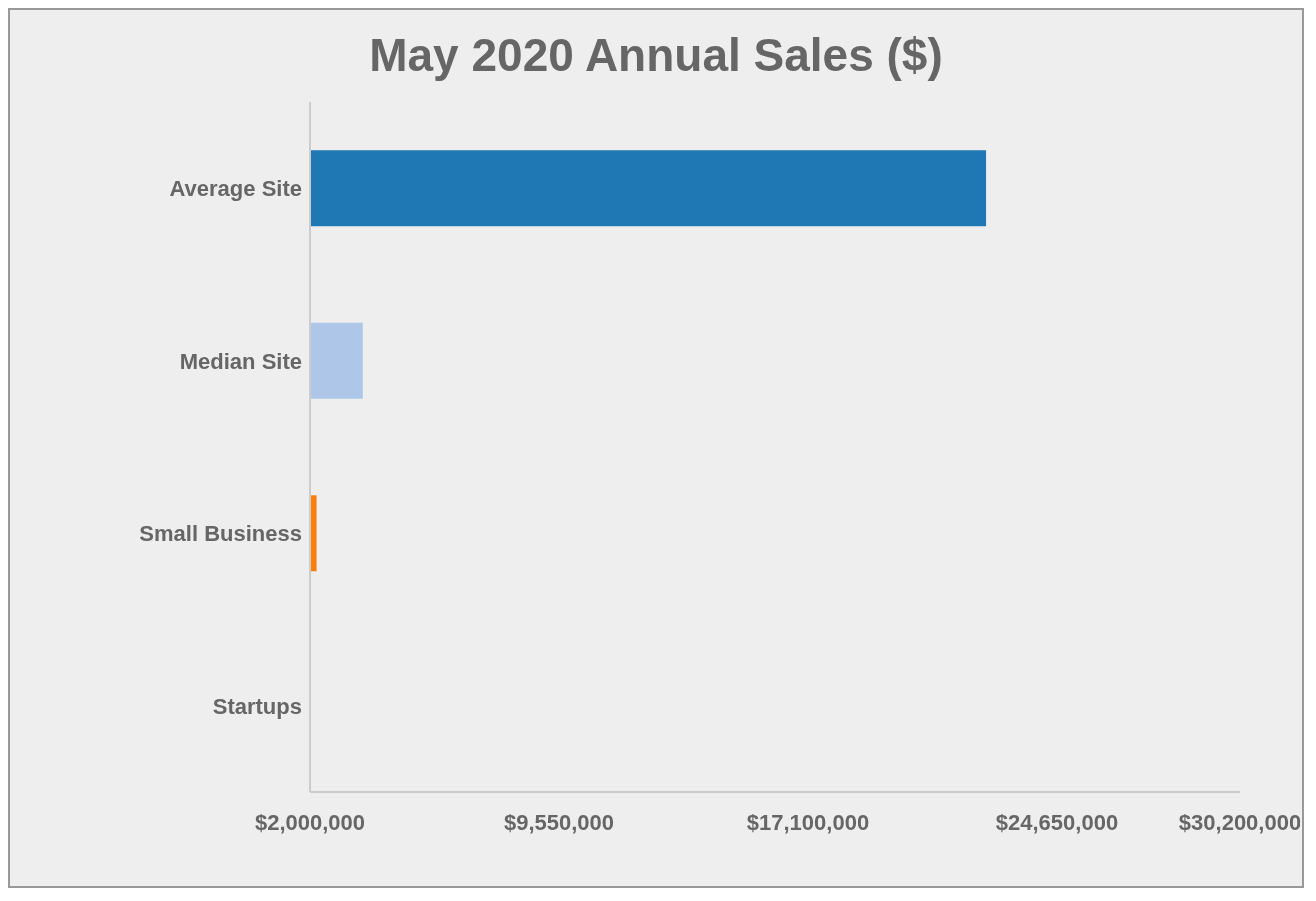 The image size is (1316, 901). Describe the element at coordinates (235, 189) in the screenshot. I see `y-tick-label: Average Site` at that location.